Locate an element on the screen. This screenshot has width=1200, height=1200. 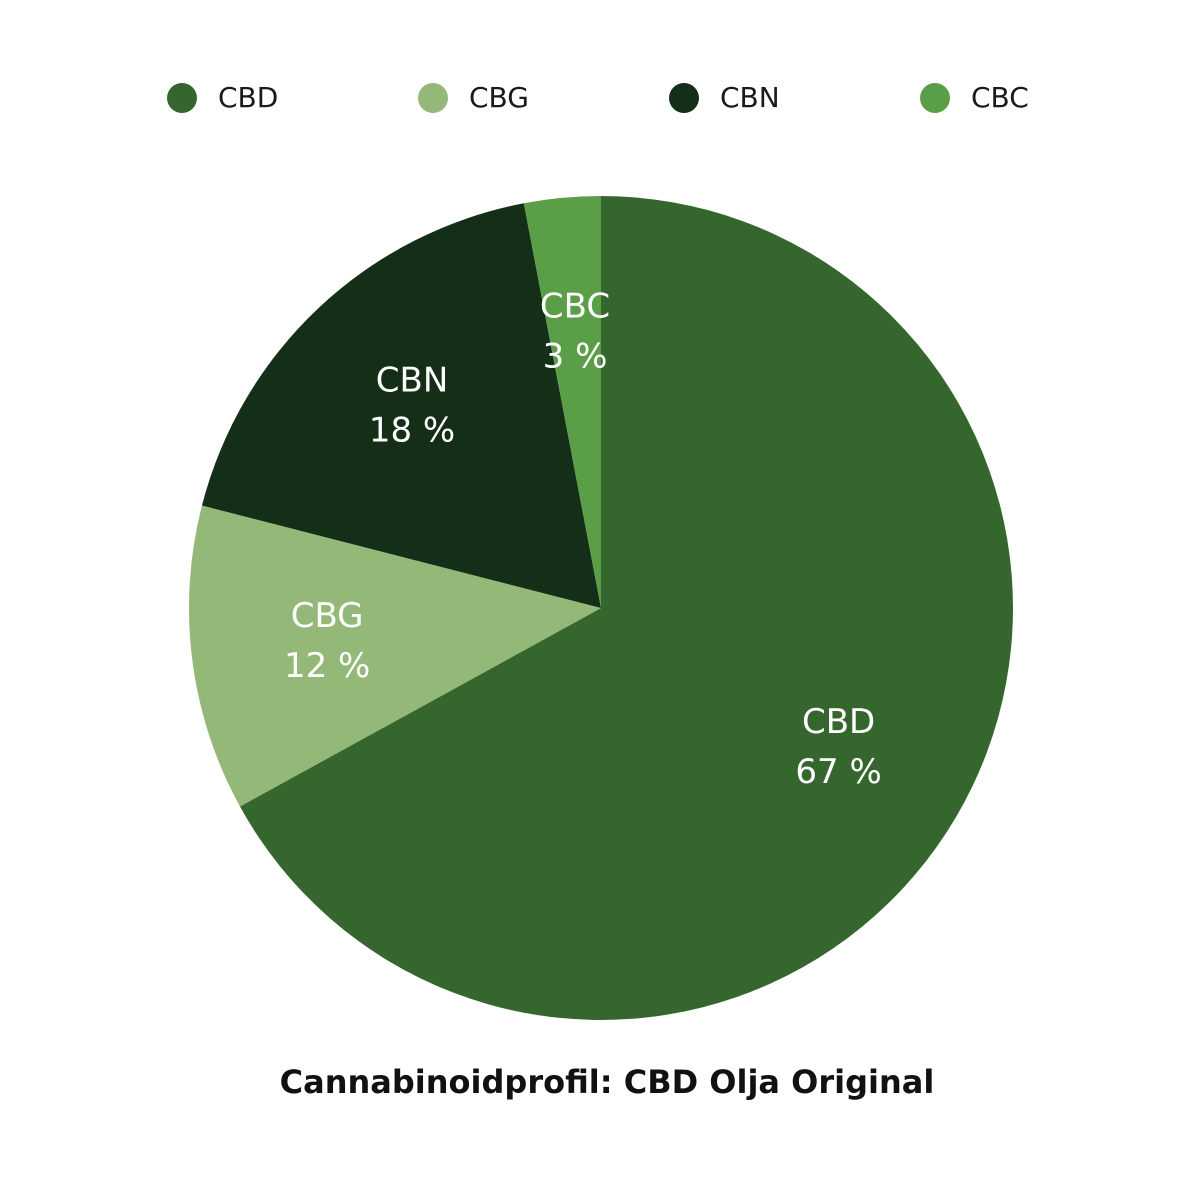
slice-value-label: 3 % is located at coordinates (575, 357).